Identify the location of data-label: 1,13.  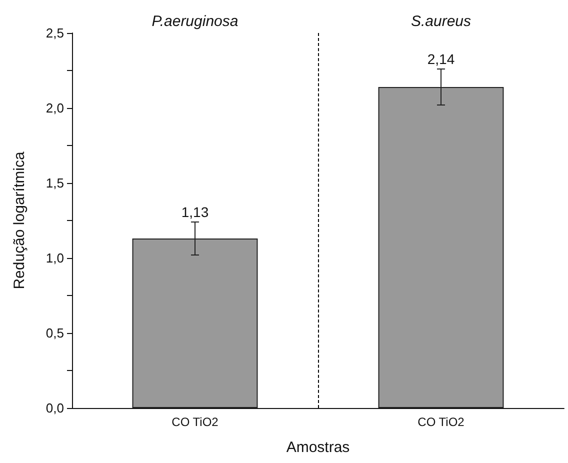
(195, 212).